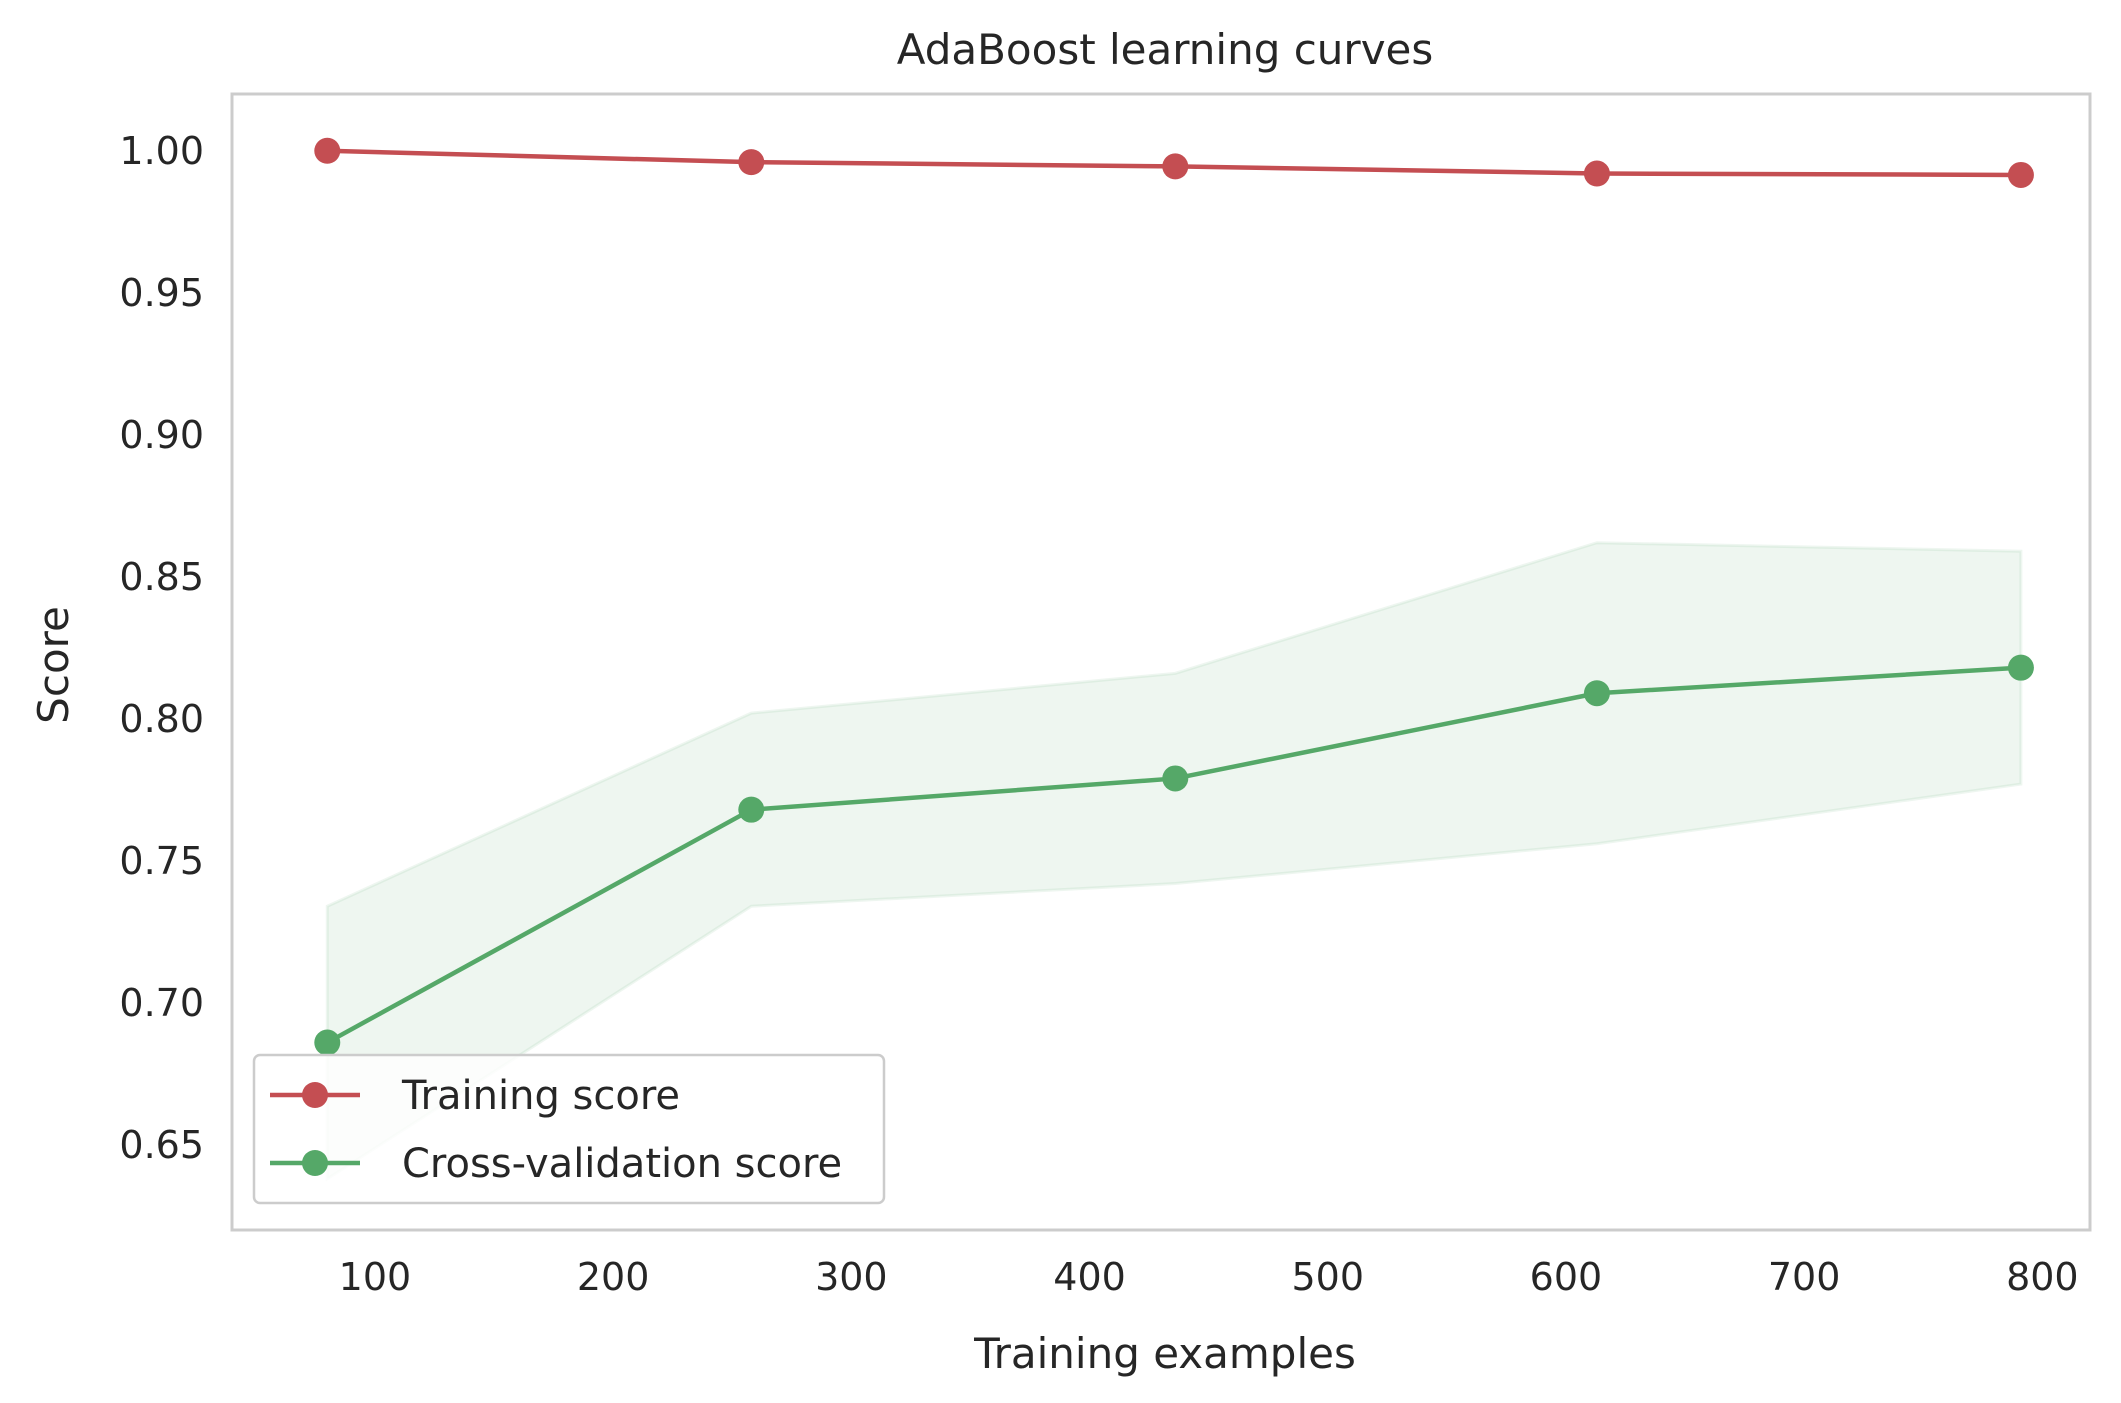 Image resolution: width=2121 pixels, height=1403 pixels. What do you see at coordinates (161, 151) in the screenshot?
I see `y-tick-label: 1.00` at bounding box center [161, 151].